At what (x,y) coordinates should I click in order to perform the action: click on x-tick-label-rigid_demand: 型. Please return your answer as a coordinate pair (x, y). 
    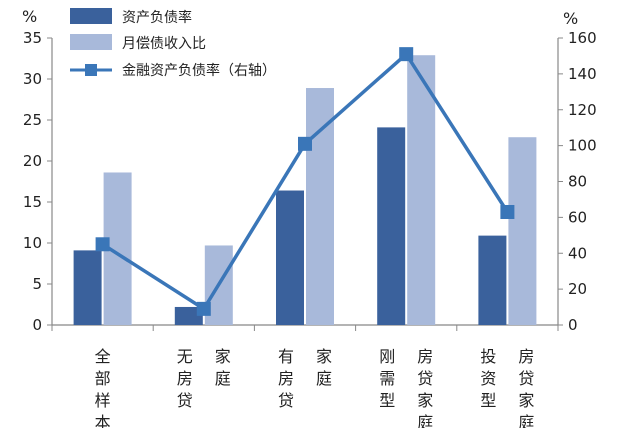
    Looking at the image, I should click on (387, 400).